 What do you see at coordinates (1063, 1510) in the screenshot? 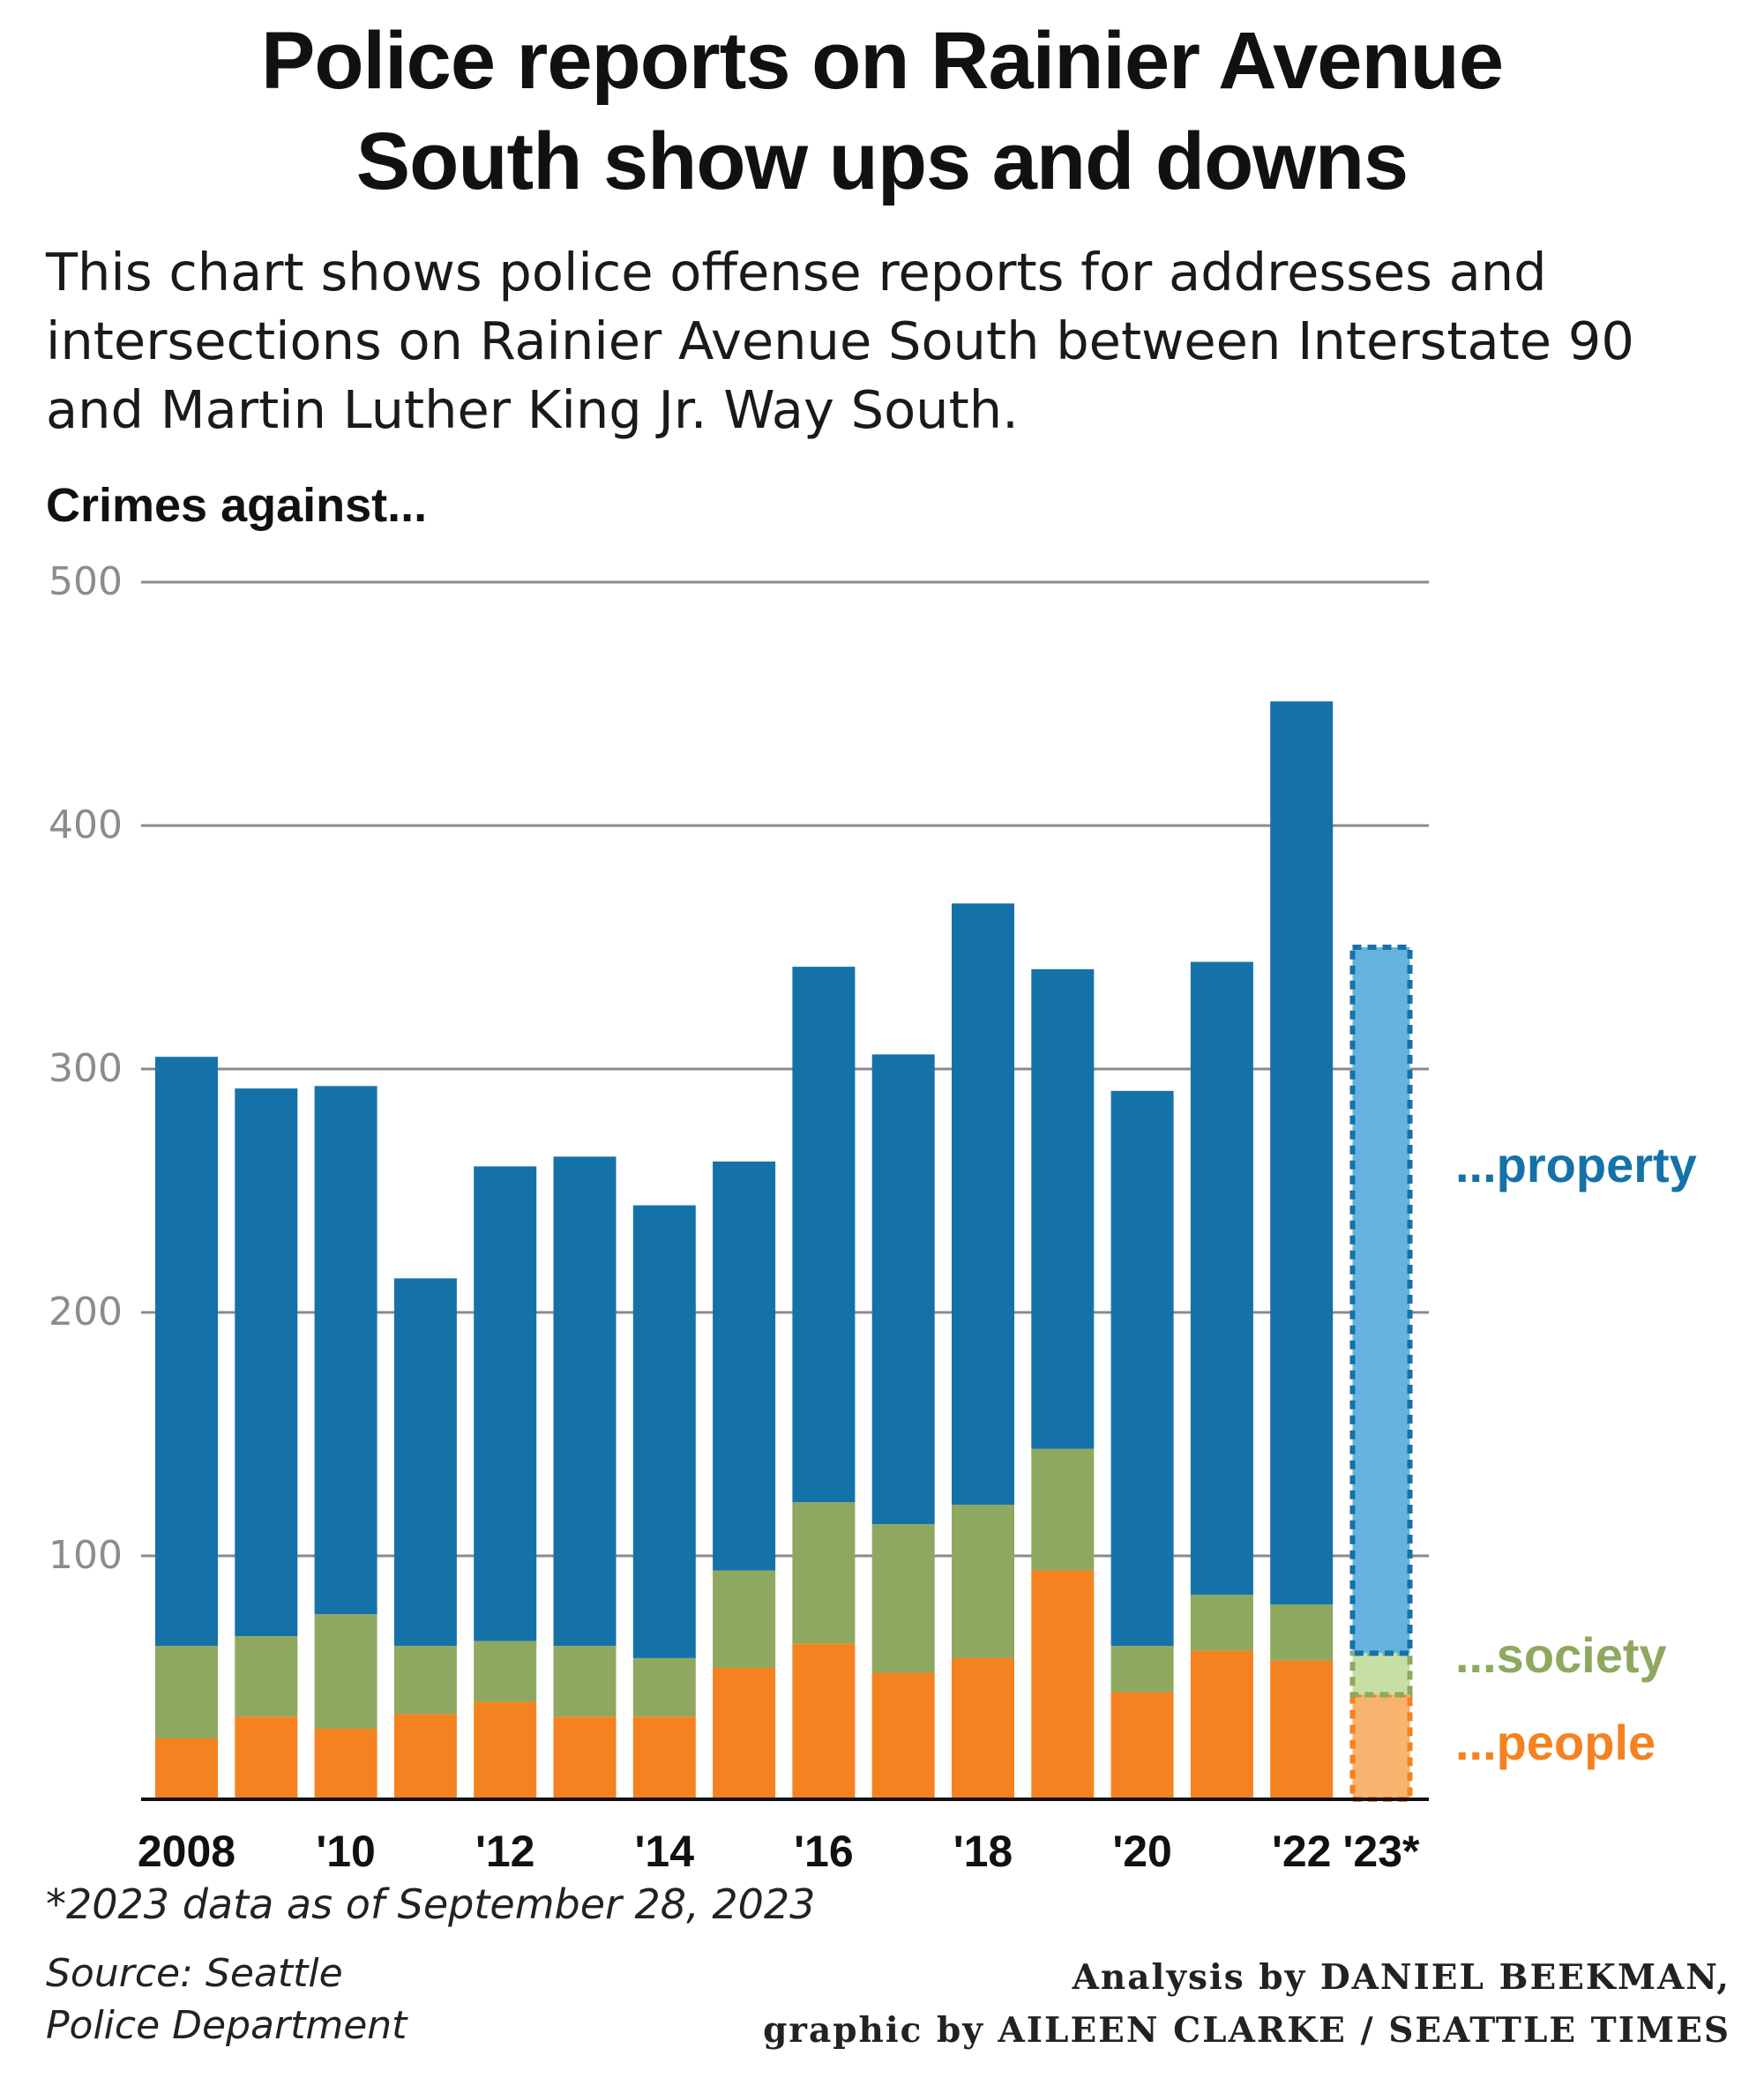
I see `bar-society-2019` at bounding box center [1063, 1510].